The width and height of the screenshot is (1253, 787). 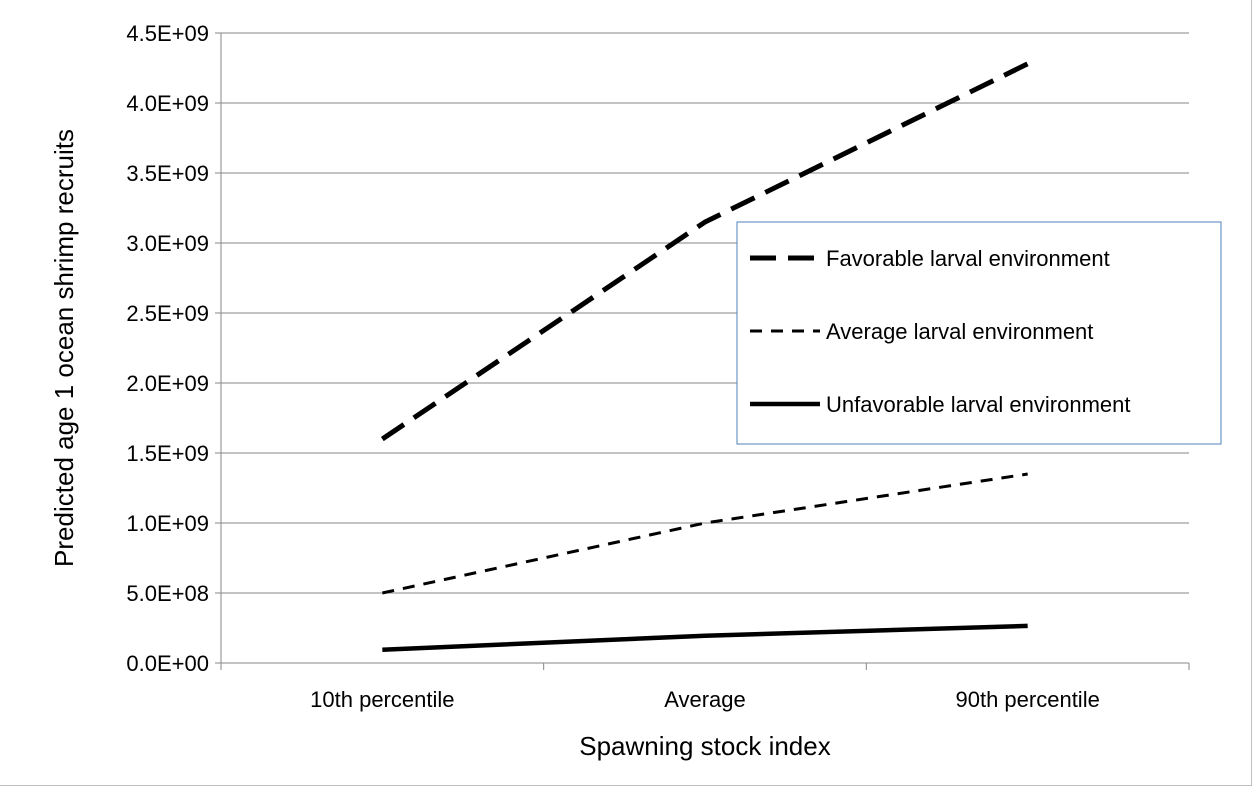 What do you see at coordinates (167, 593) in the screenshot?
I see `y-tick-label: 5.0E+08` at bounding box center [167, 593].